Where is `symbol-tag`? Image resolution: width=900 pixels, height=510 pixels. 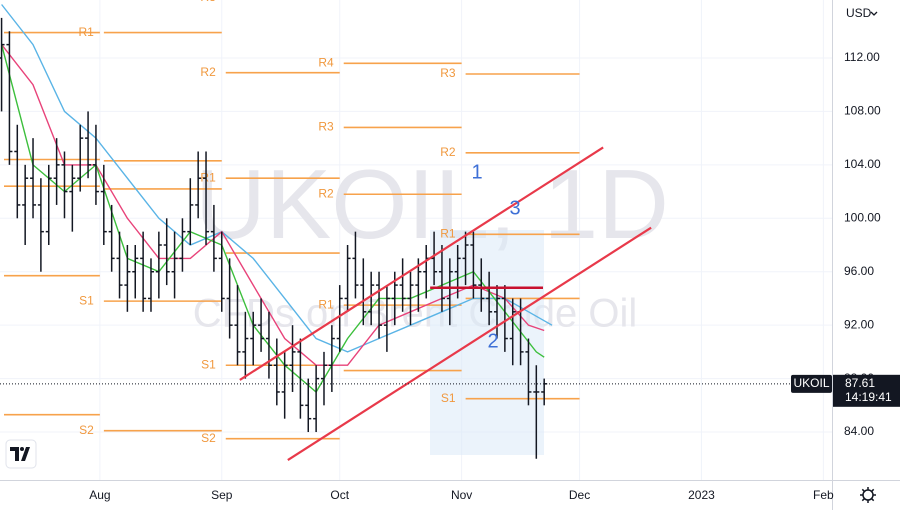 symbol-tag is located at coordinates (811, 383).